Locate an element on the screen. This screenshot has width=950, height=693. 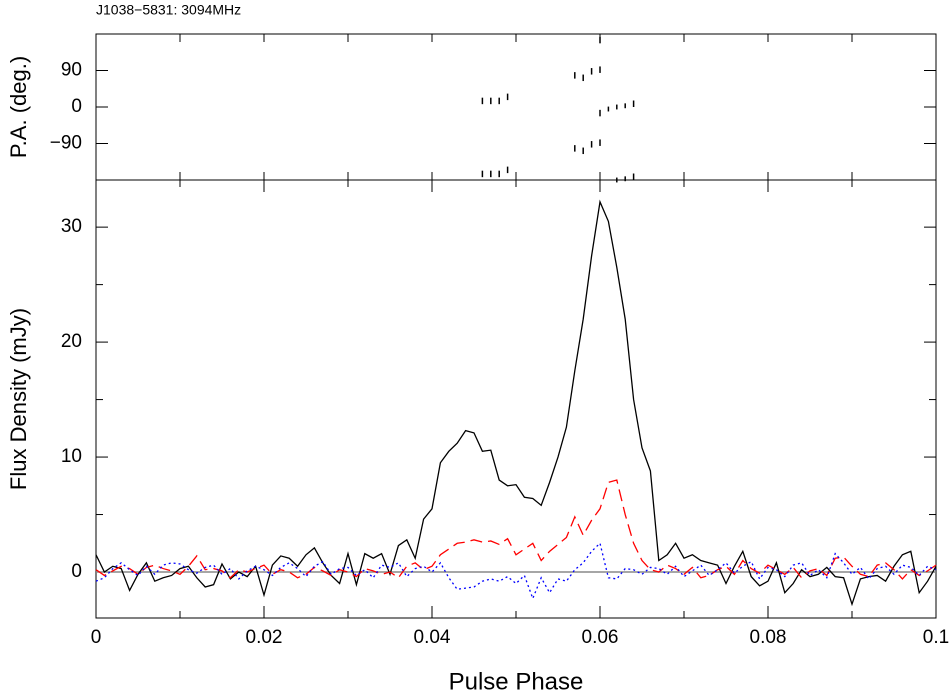
x-tick-label: 0.04 is located at coordinates (432, 637).